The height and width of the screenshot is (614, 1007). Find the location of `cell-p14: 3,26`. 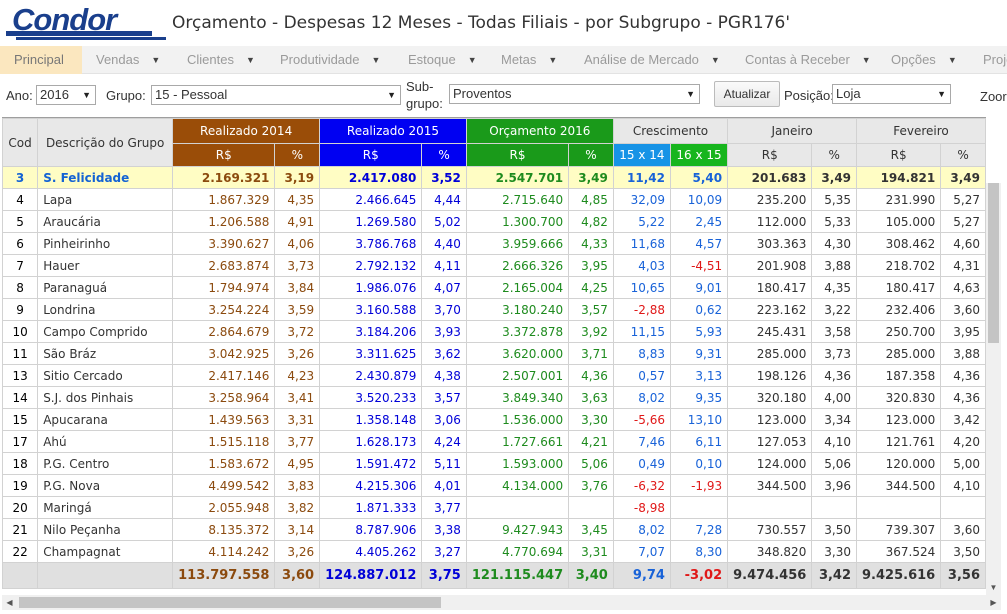

cell-p14: 3,26 is located at coordinates (297, 551).